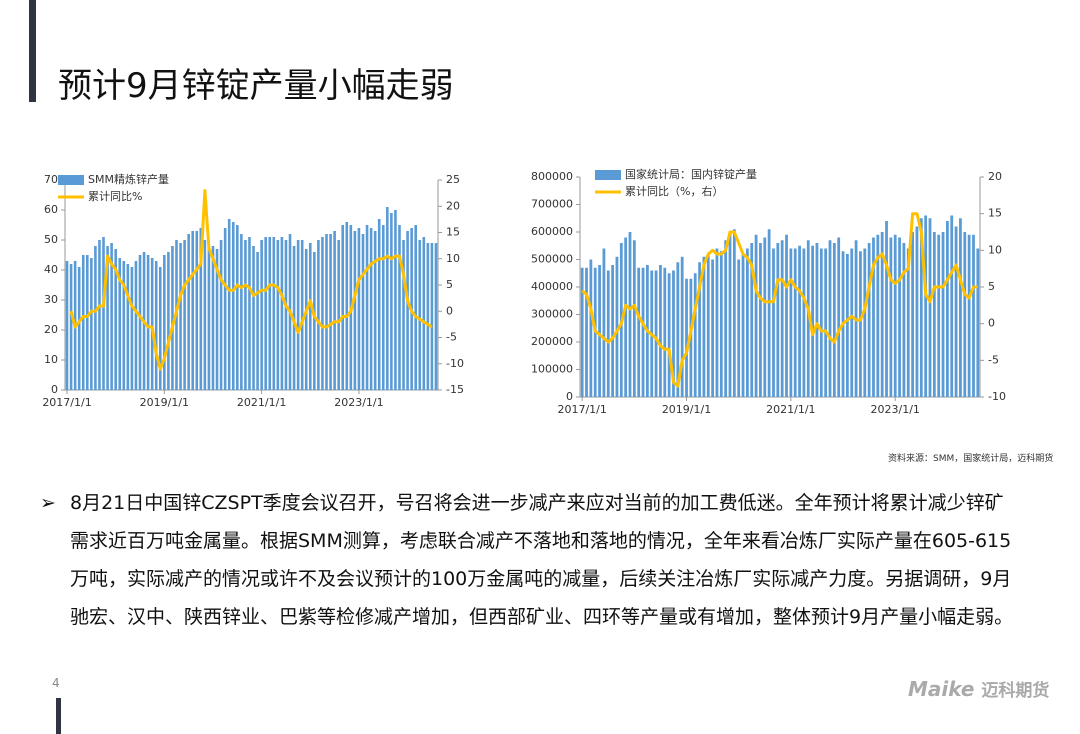 The image size is (1080, 734). Describe the element at coordinates (1015, 691) in the screenshot. I see `logo-name: 迈科期货` at that location.